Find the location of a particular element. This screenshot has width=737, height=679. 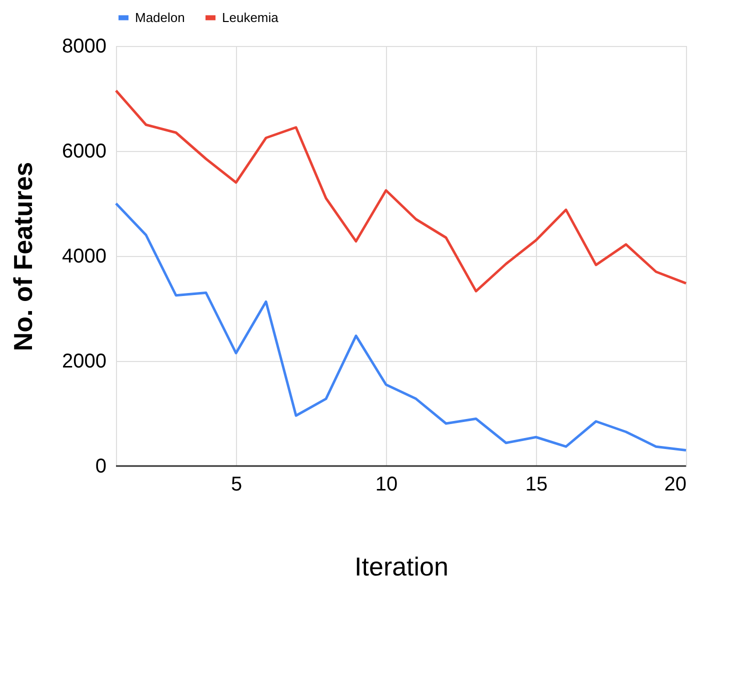

x-tick-label: 10 is located at coordinates (386, 485).